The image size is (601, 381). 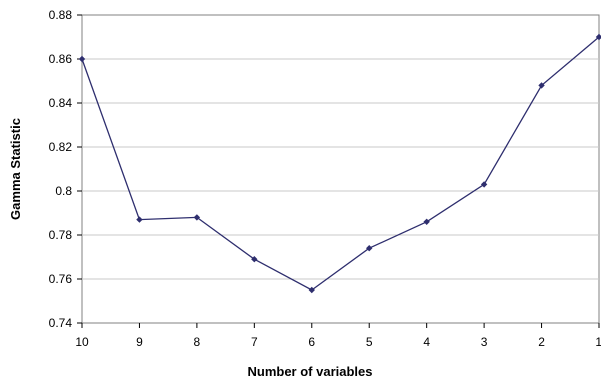 I want to click on x-tick-label: 2, so click(x=541, y=342).